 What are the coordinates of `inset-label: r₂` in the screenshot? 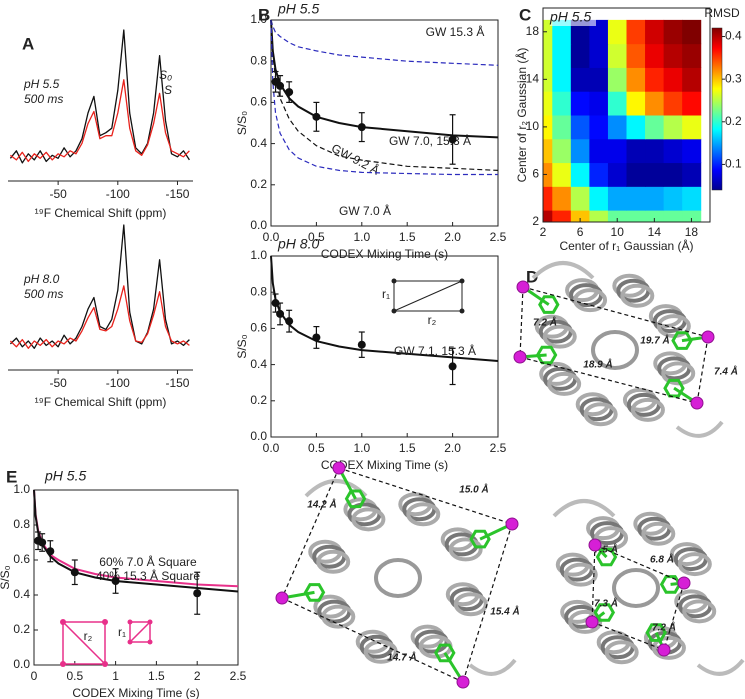 It's located at (88, 636).